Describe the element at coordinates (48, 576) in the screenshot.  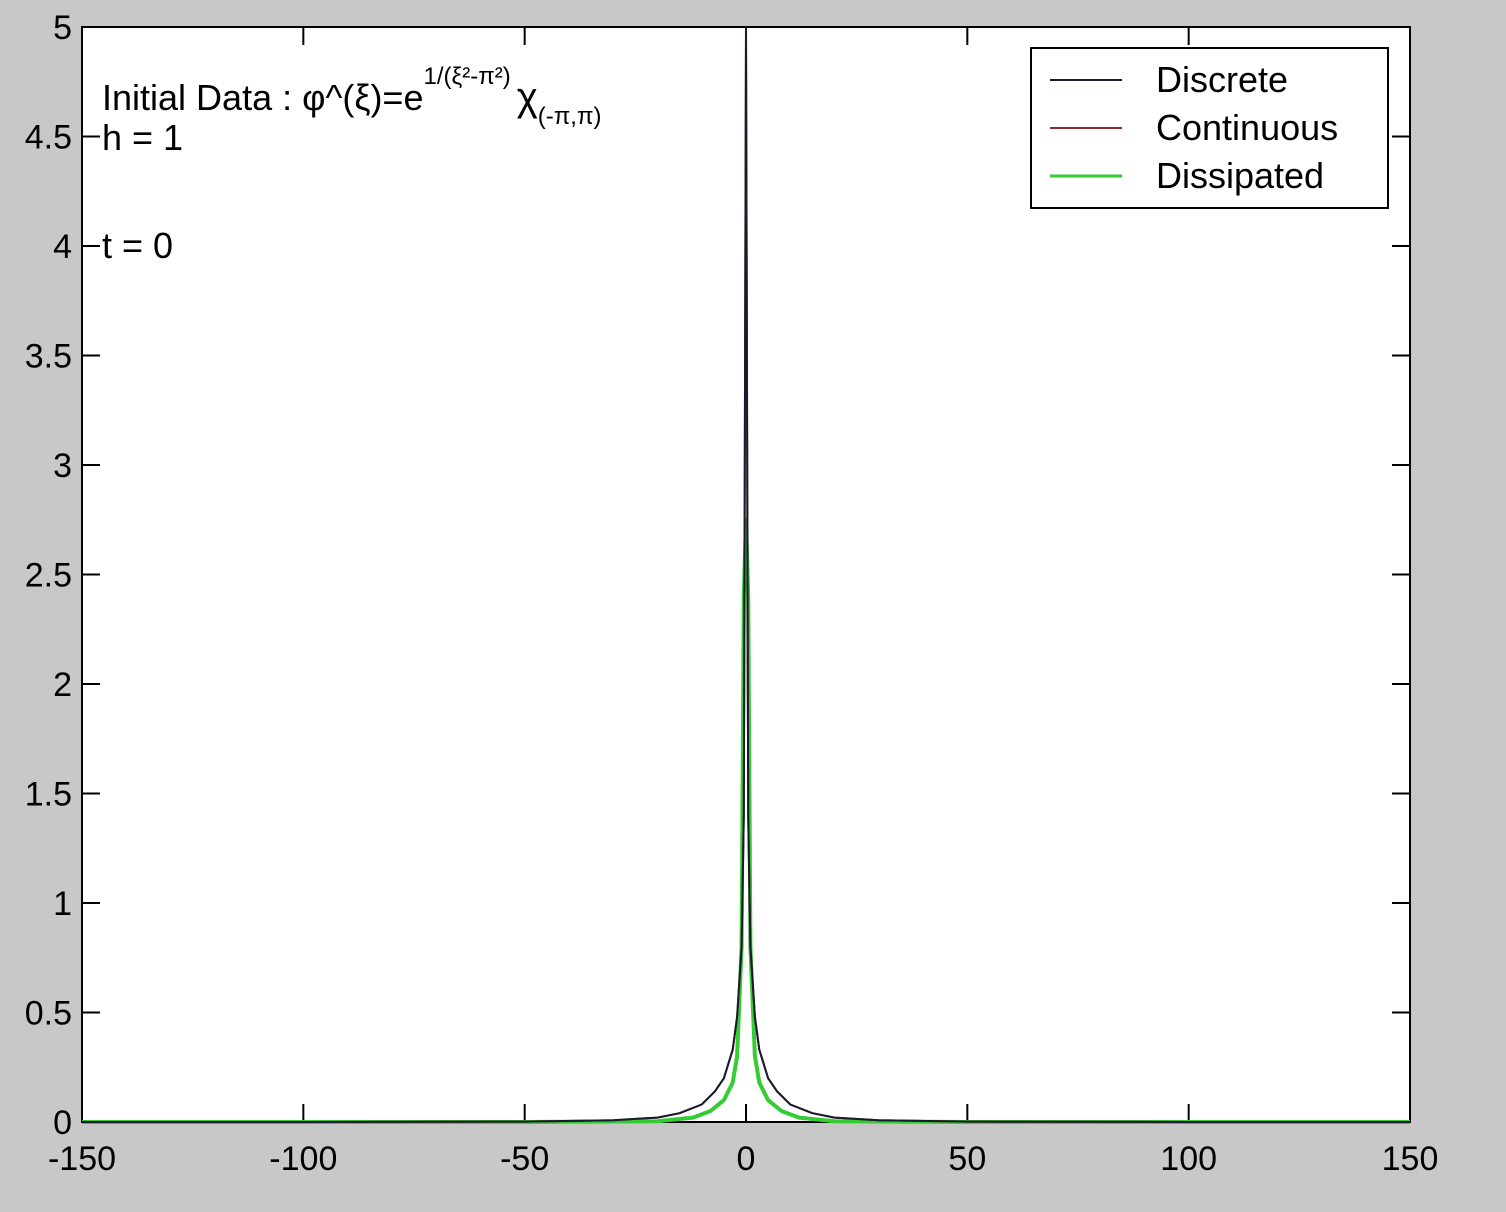
I see `y-tick-label: 2.5` at that location.